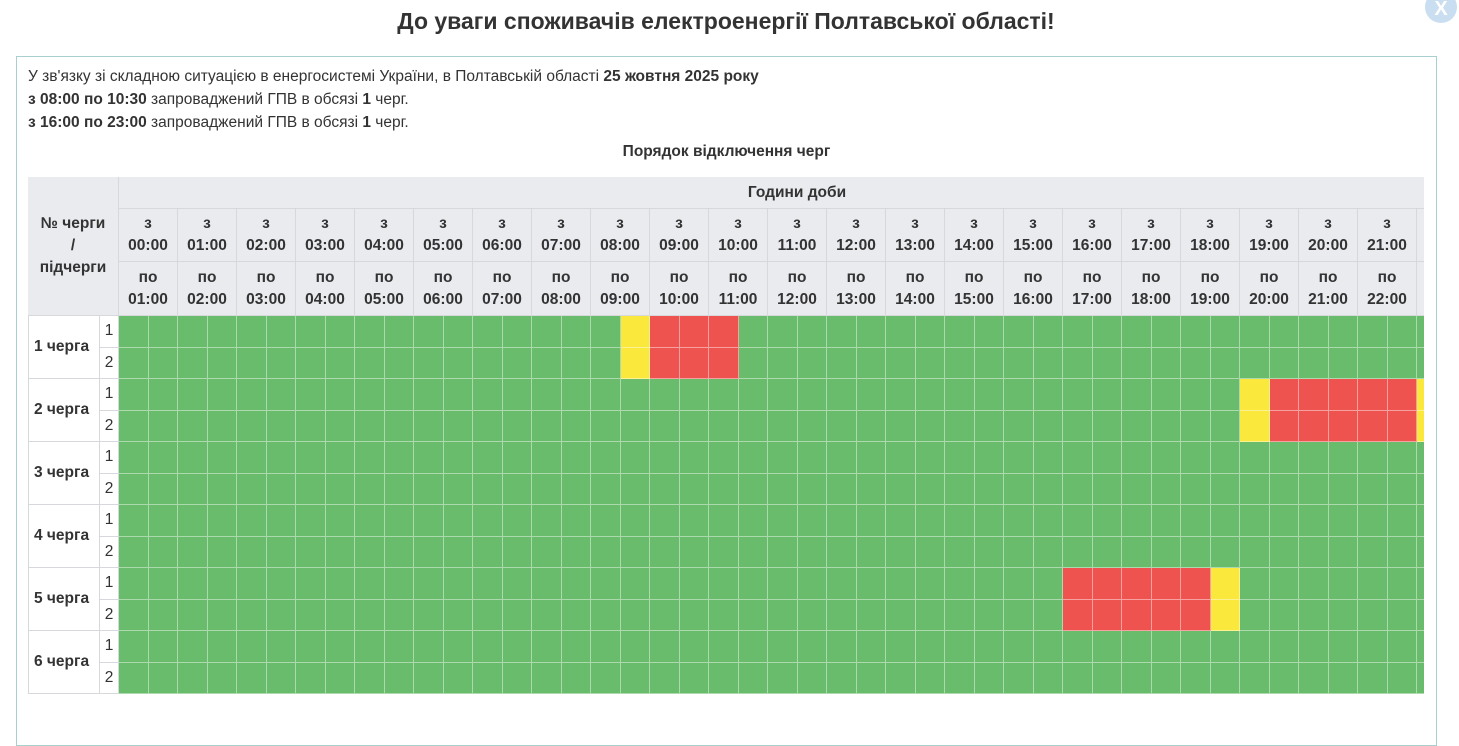  What do you see at coordinates (109, 584) in the screenshot?
I see `subqueue-label: 1` at bounding box center [109, 584].